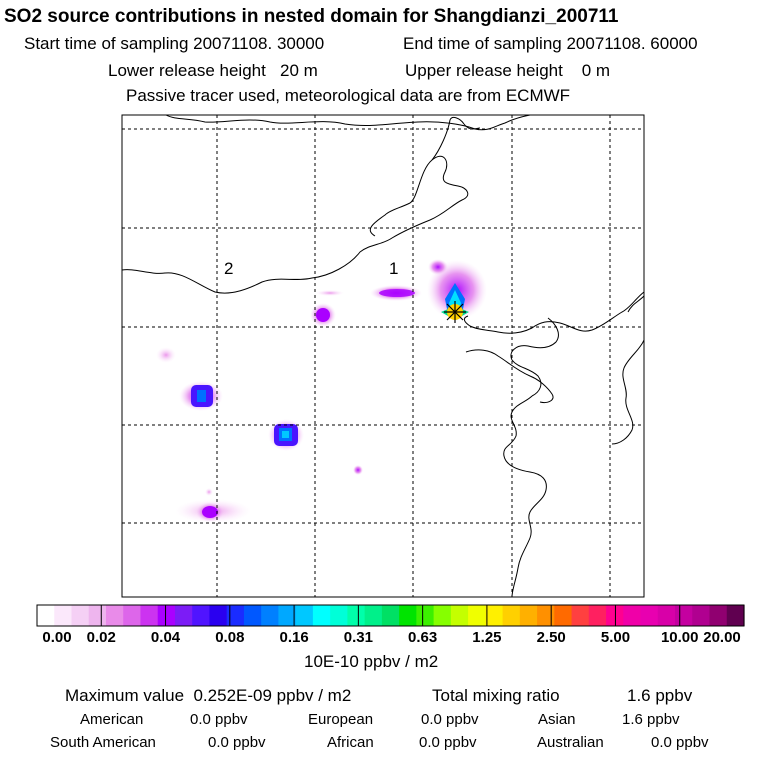  I want to click on colorbar-frame, so click(390, 615).